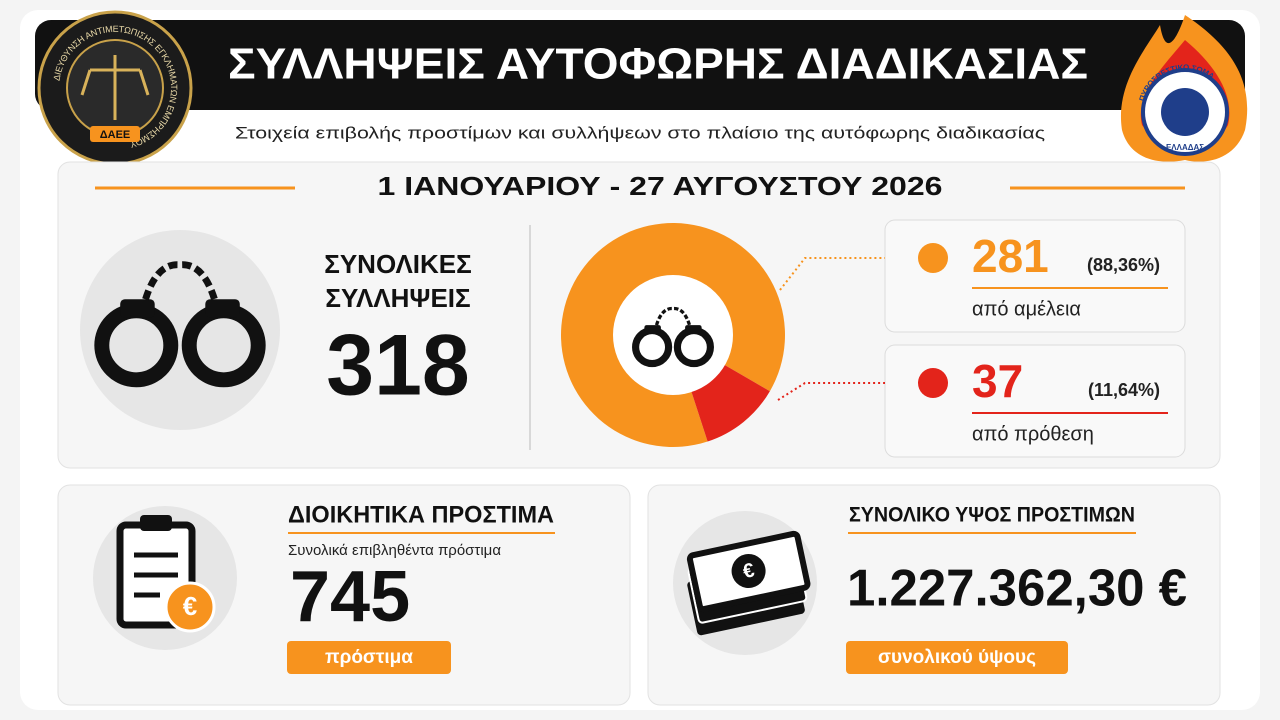  Describe the element at coordinates (992, 515) in the screenshot. I see `section-title: ΣΥΝΟΛΙΚΟ ΥΨΟΣ ΠΡΟΣΤΙΜΩΝ` at that location.